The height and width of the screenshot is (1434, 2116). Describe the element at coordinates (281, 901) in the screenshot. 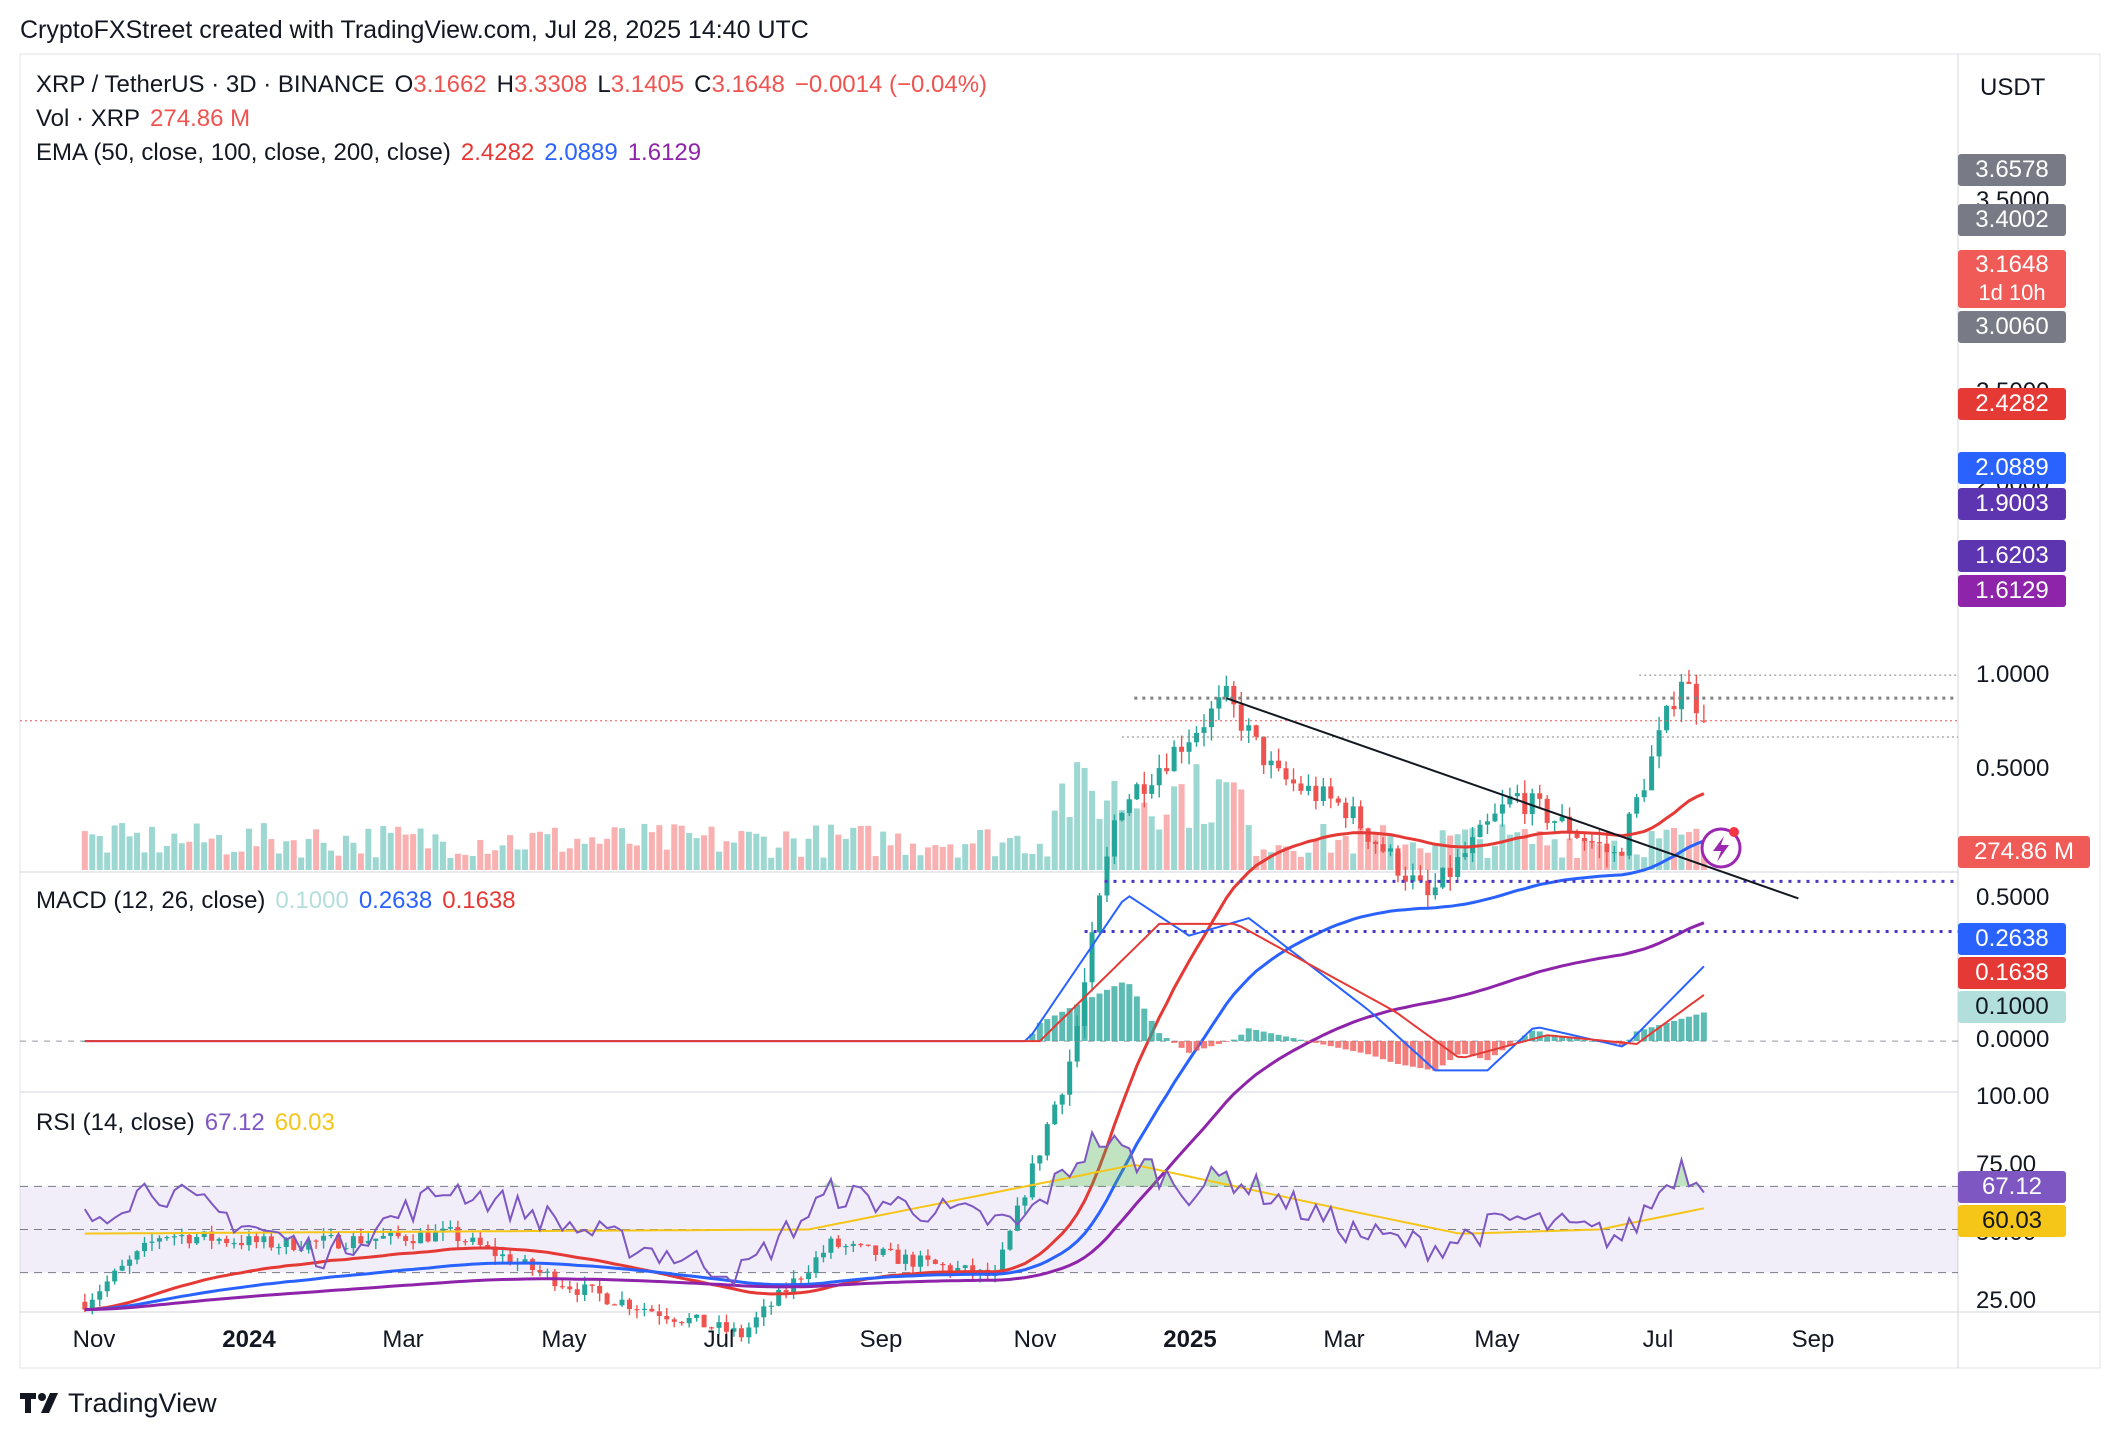

I see `macd-legend: MACD (12, 26, close) 0.1000 0.2638 0.1638` at that location.